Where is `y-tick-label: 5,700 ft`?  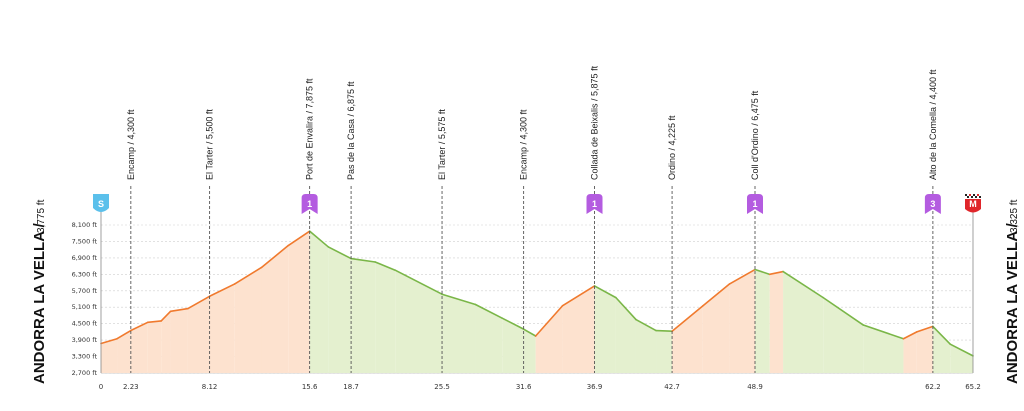 y-tick-label: 5,700 ft is located at coordinates (85, 291).